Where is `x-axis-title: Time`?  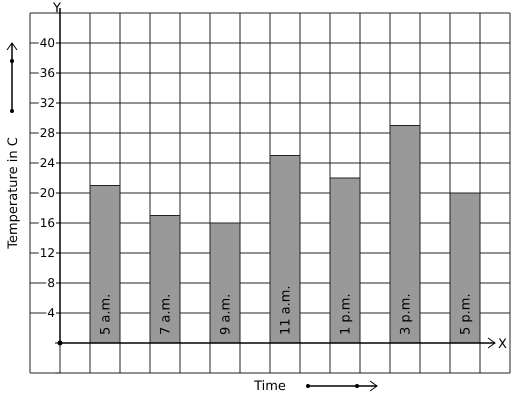
x-axis-title: Time is located at coordinates (269, 386).